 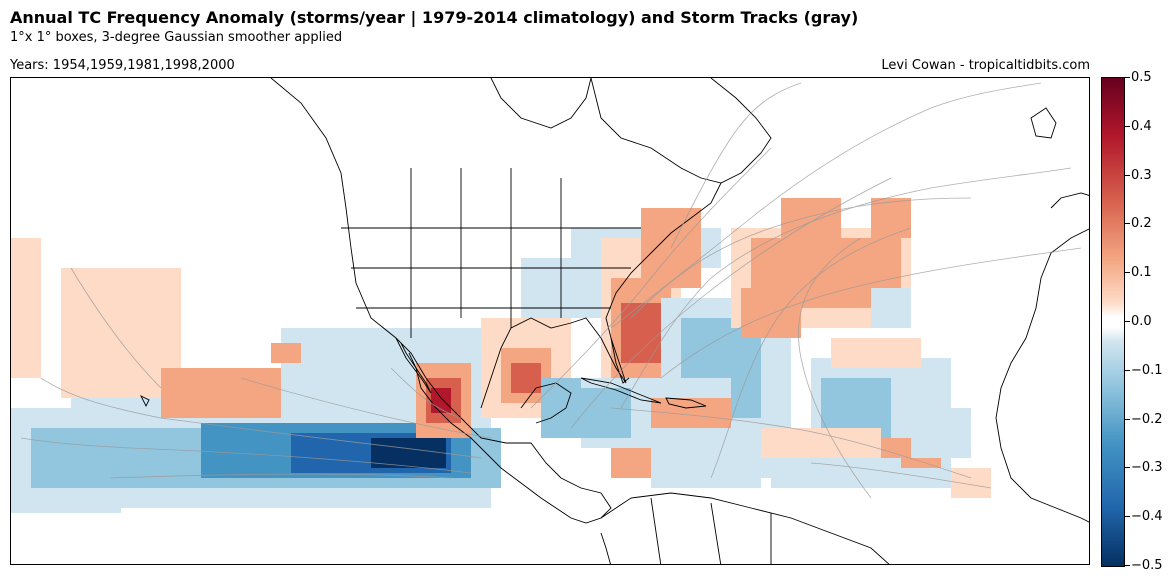 I want to click on us-states-grid, so click(x=491, y=253).